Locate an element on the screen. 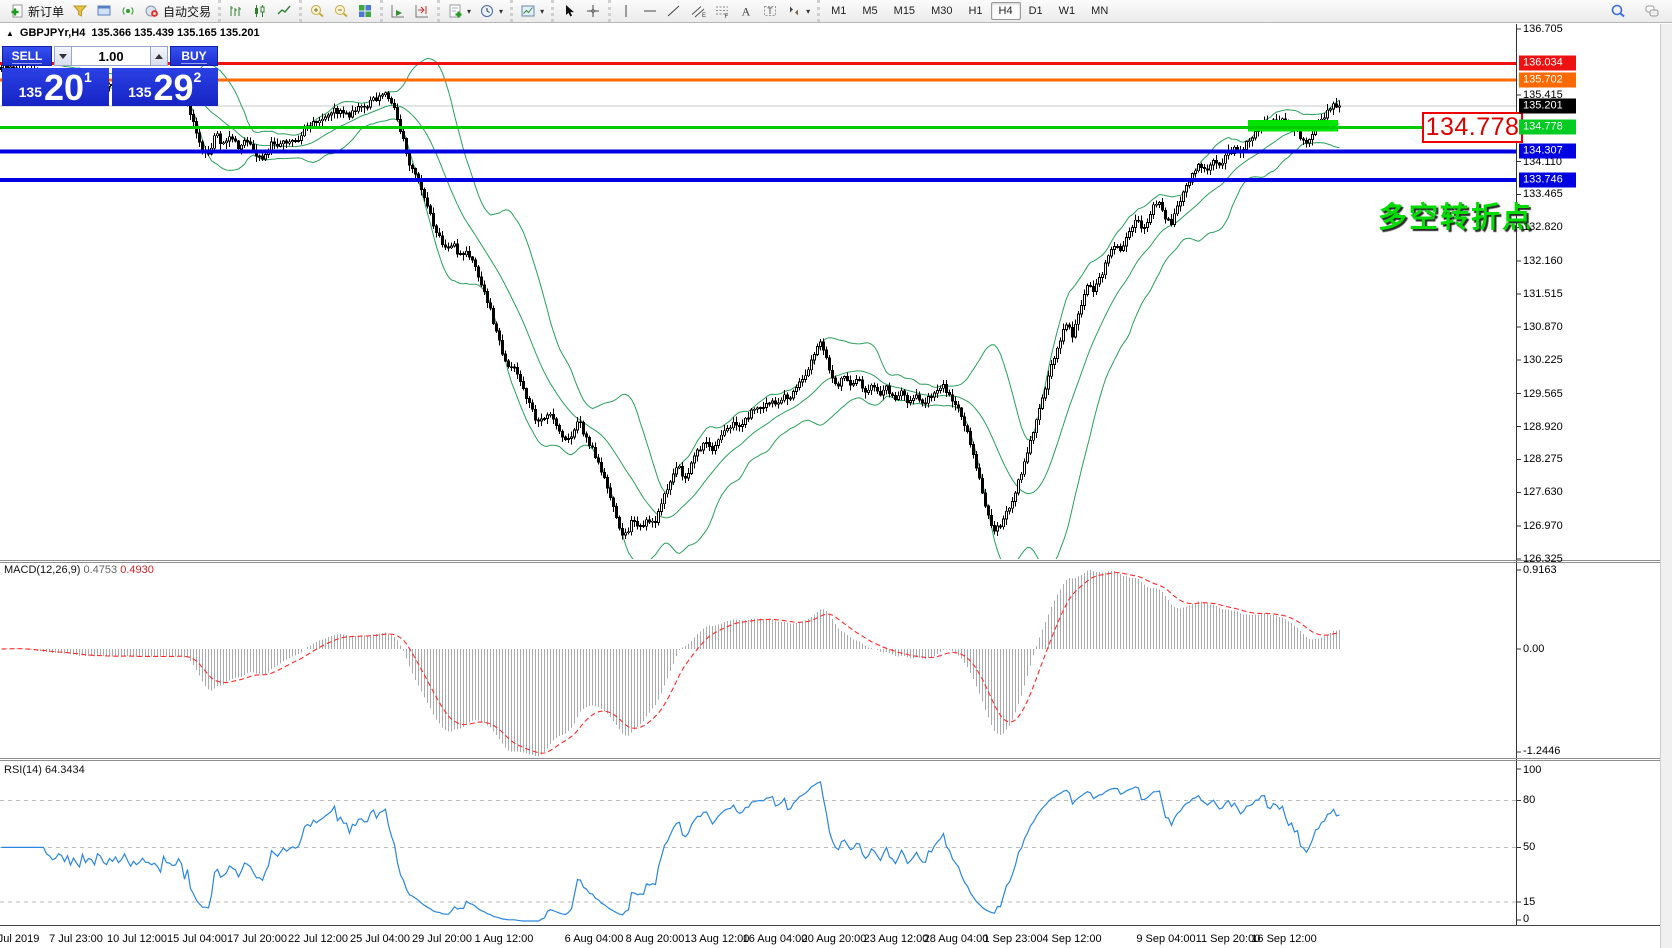 The image size is (1672, 948). autotrade-button: 自动交易 is located at coordinates (177, 11).